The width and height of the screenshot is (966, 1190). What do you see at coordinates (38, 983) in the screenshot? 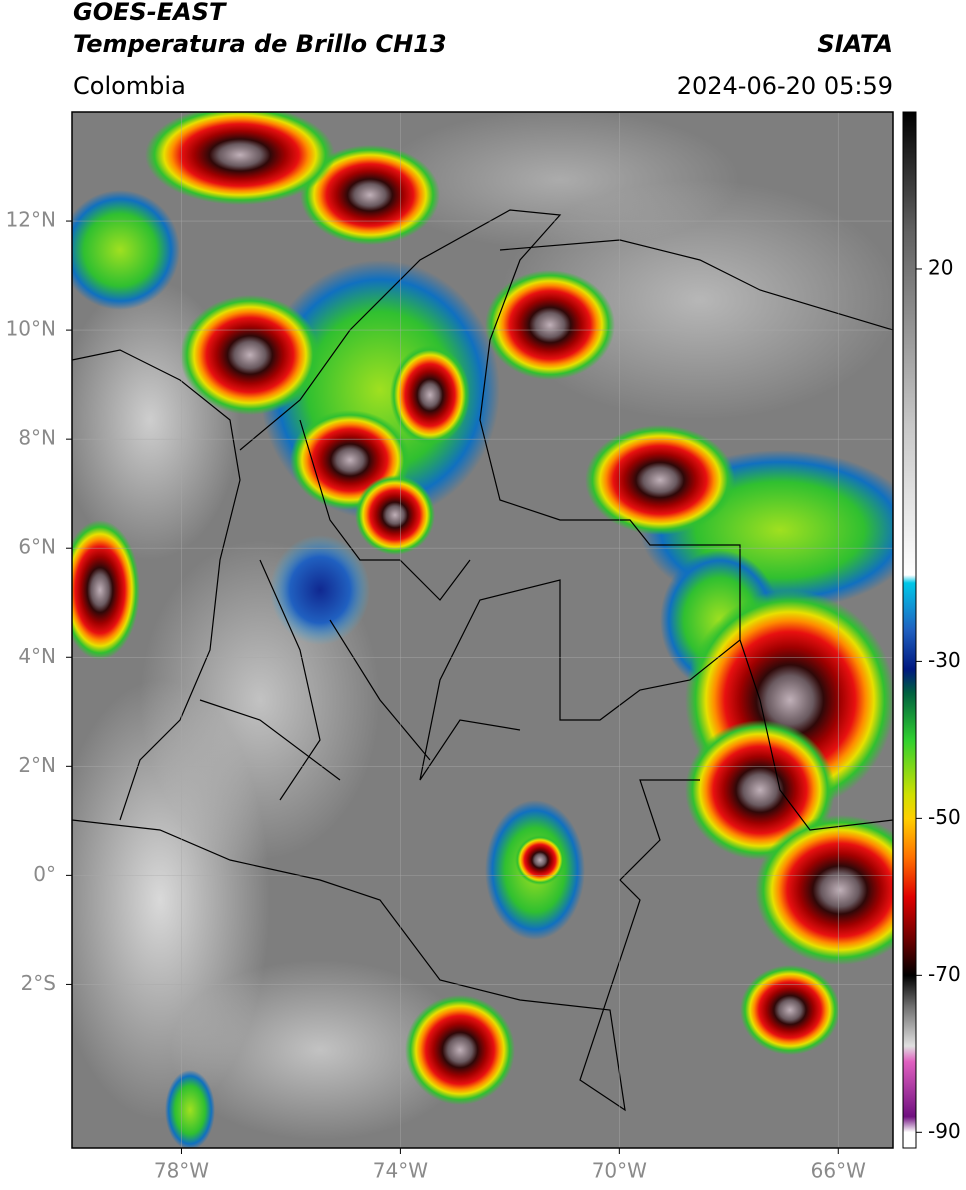
I see `y-tick-label: 2°S` at bounding box center [38, 983].